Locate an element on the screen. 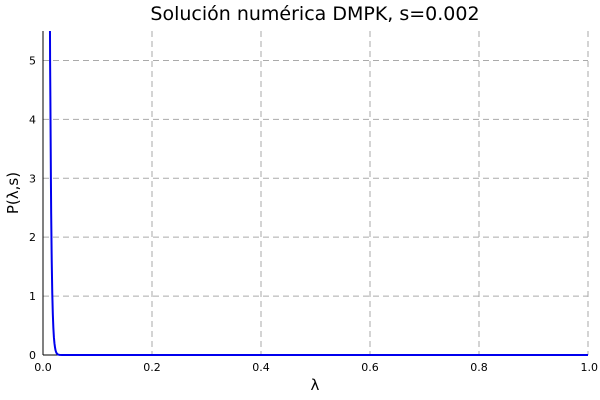 The width and height of the screenshot is (600, 400). y-tick-label: 5 is located at coordinates (32, 60).